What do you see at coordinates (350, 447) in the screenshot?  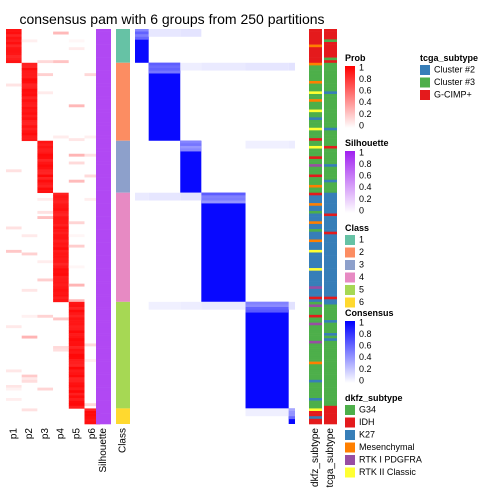 I see `legend-dkfz-subtype-swatch` at bounding box center [350, 447].